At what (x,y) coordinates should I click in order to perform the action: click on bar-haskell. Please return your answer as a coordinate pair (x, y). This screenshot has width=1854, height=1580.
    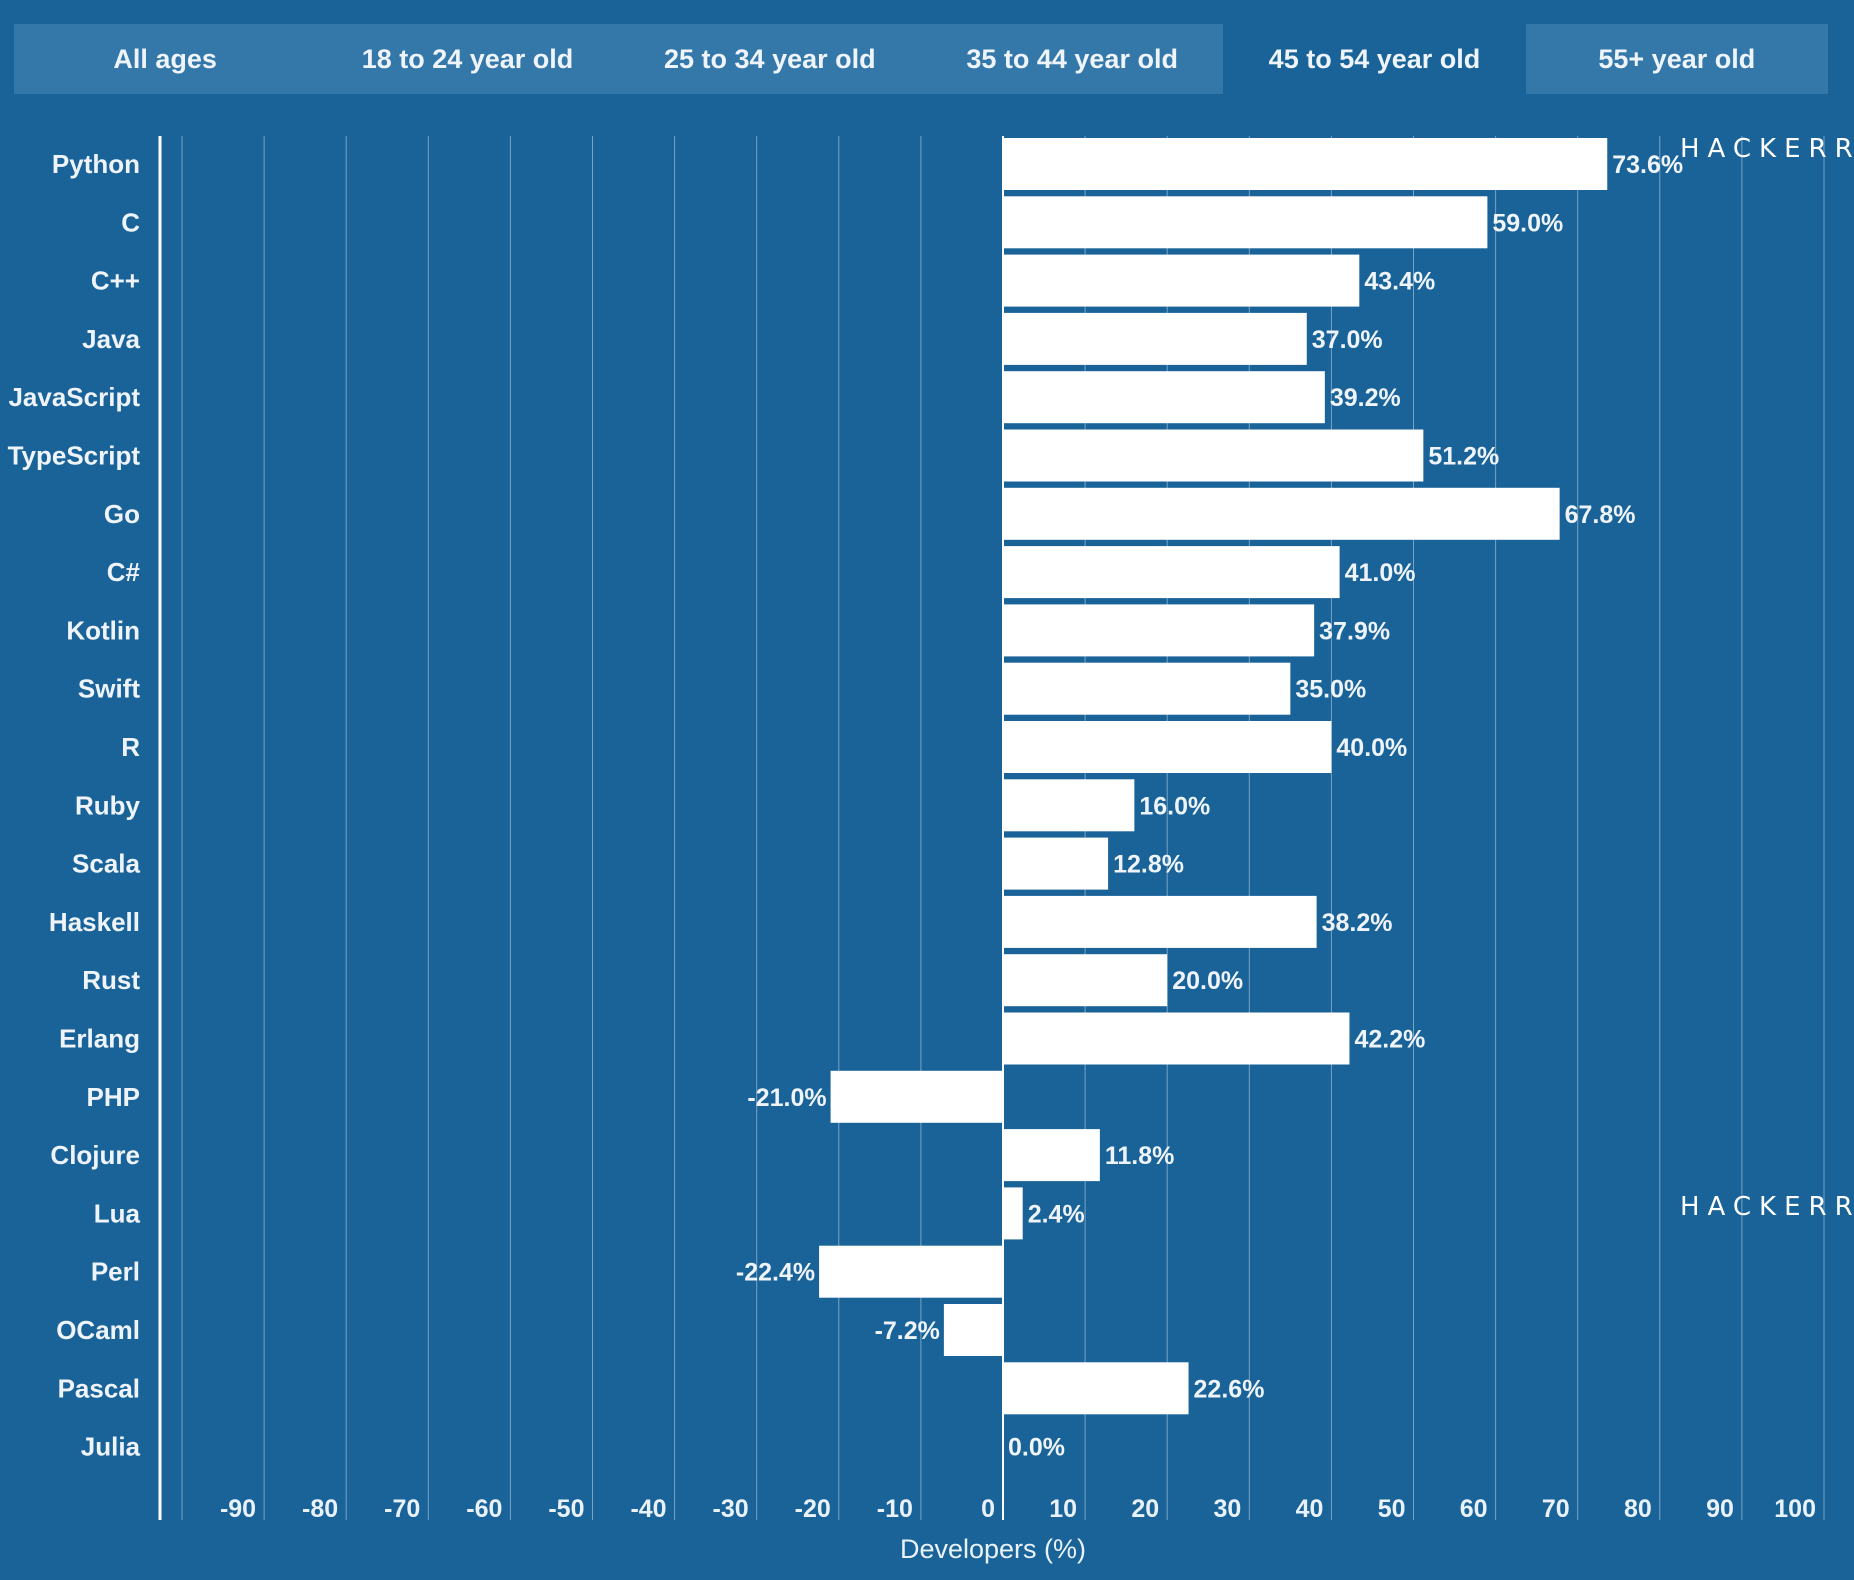
    Looking at the image, I should click on (1160, 921).